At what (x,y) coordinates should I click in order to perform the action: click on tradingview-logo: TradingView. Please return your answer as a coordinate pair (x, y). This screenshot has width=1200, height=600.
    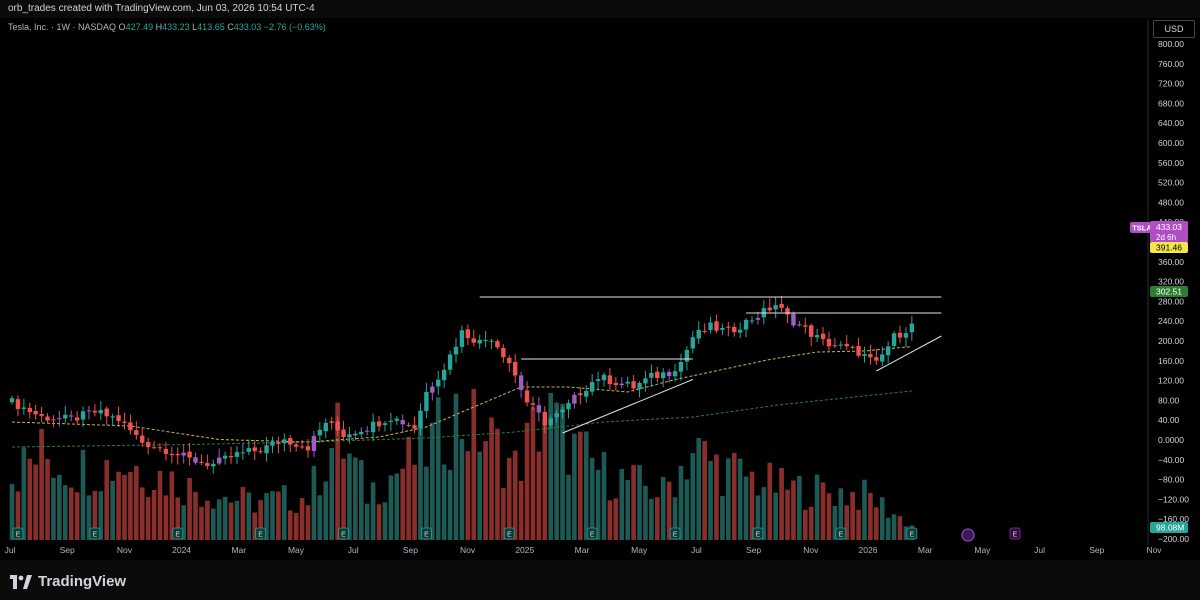
    Looking at the image, I should click on (68, 581).